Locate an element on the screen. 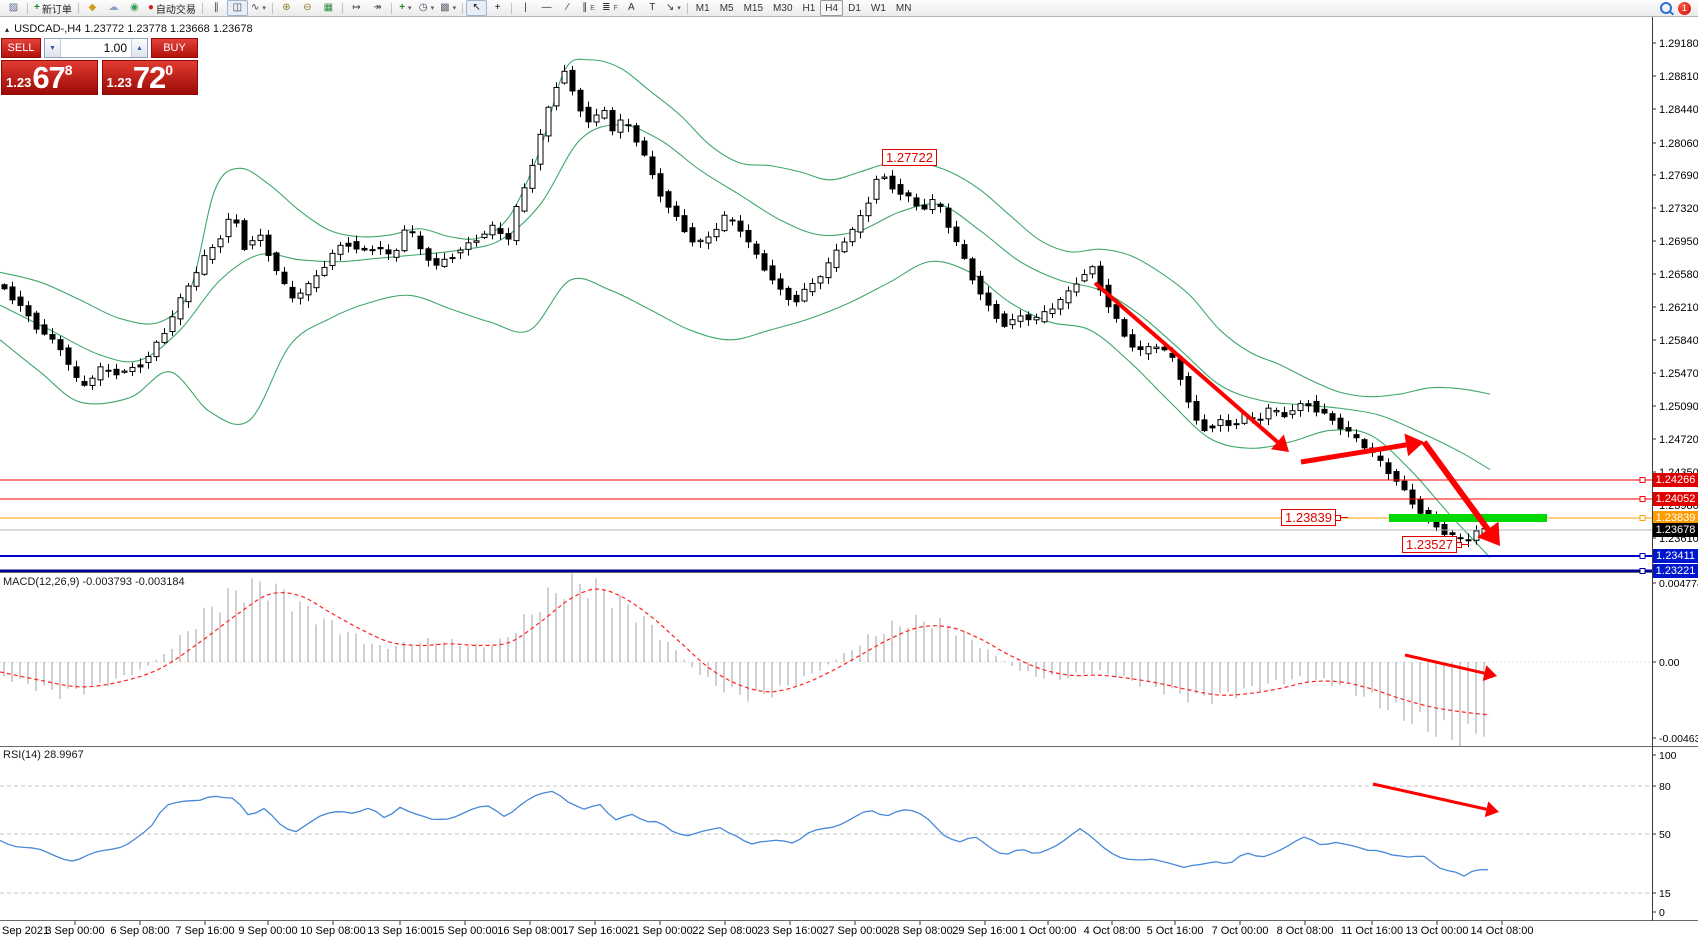 The image size is (1698, 938). macd-indicator-label: MACD(12,26,9) -0.003793 -0.003184 is located at coordinates (94, 582).